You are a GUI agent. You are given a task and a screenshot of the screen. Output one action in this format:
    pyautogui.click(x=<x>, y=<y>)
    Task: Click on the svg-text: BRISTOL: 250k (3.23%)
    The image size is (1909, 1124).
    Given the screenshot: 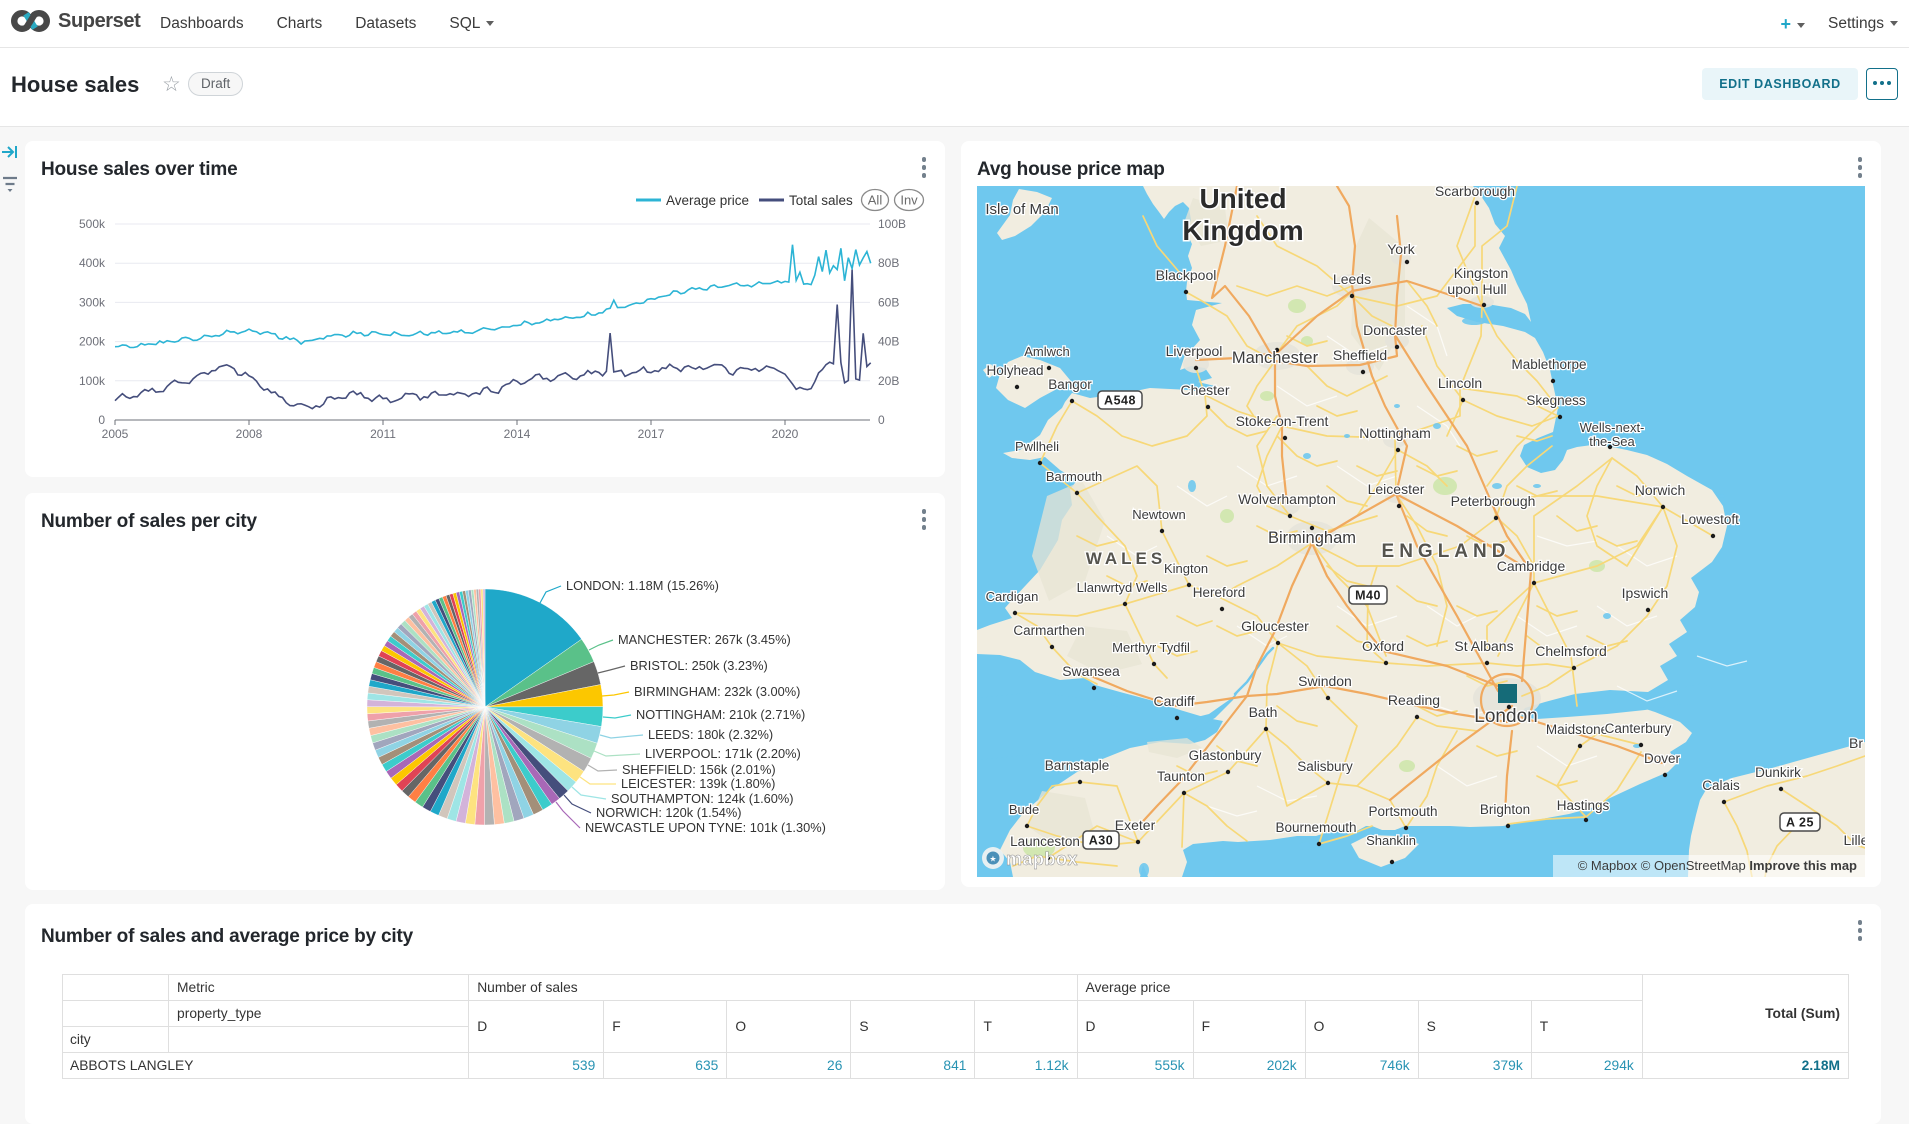 What is the action you would take?
    pyautogui.click(x=699, y=665)
    